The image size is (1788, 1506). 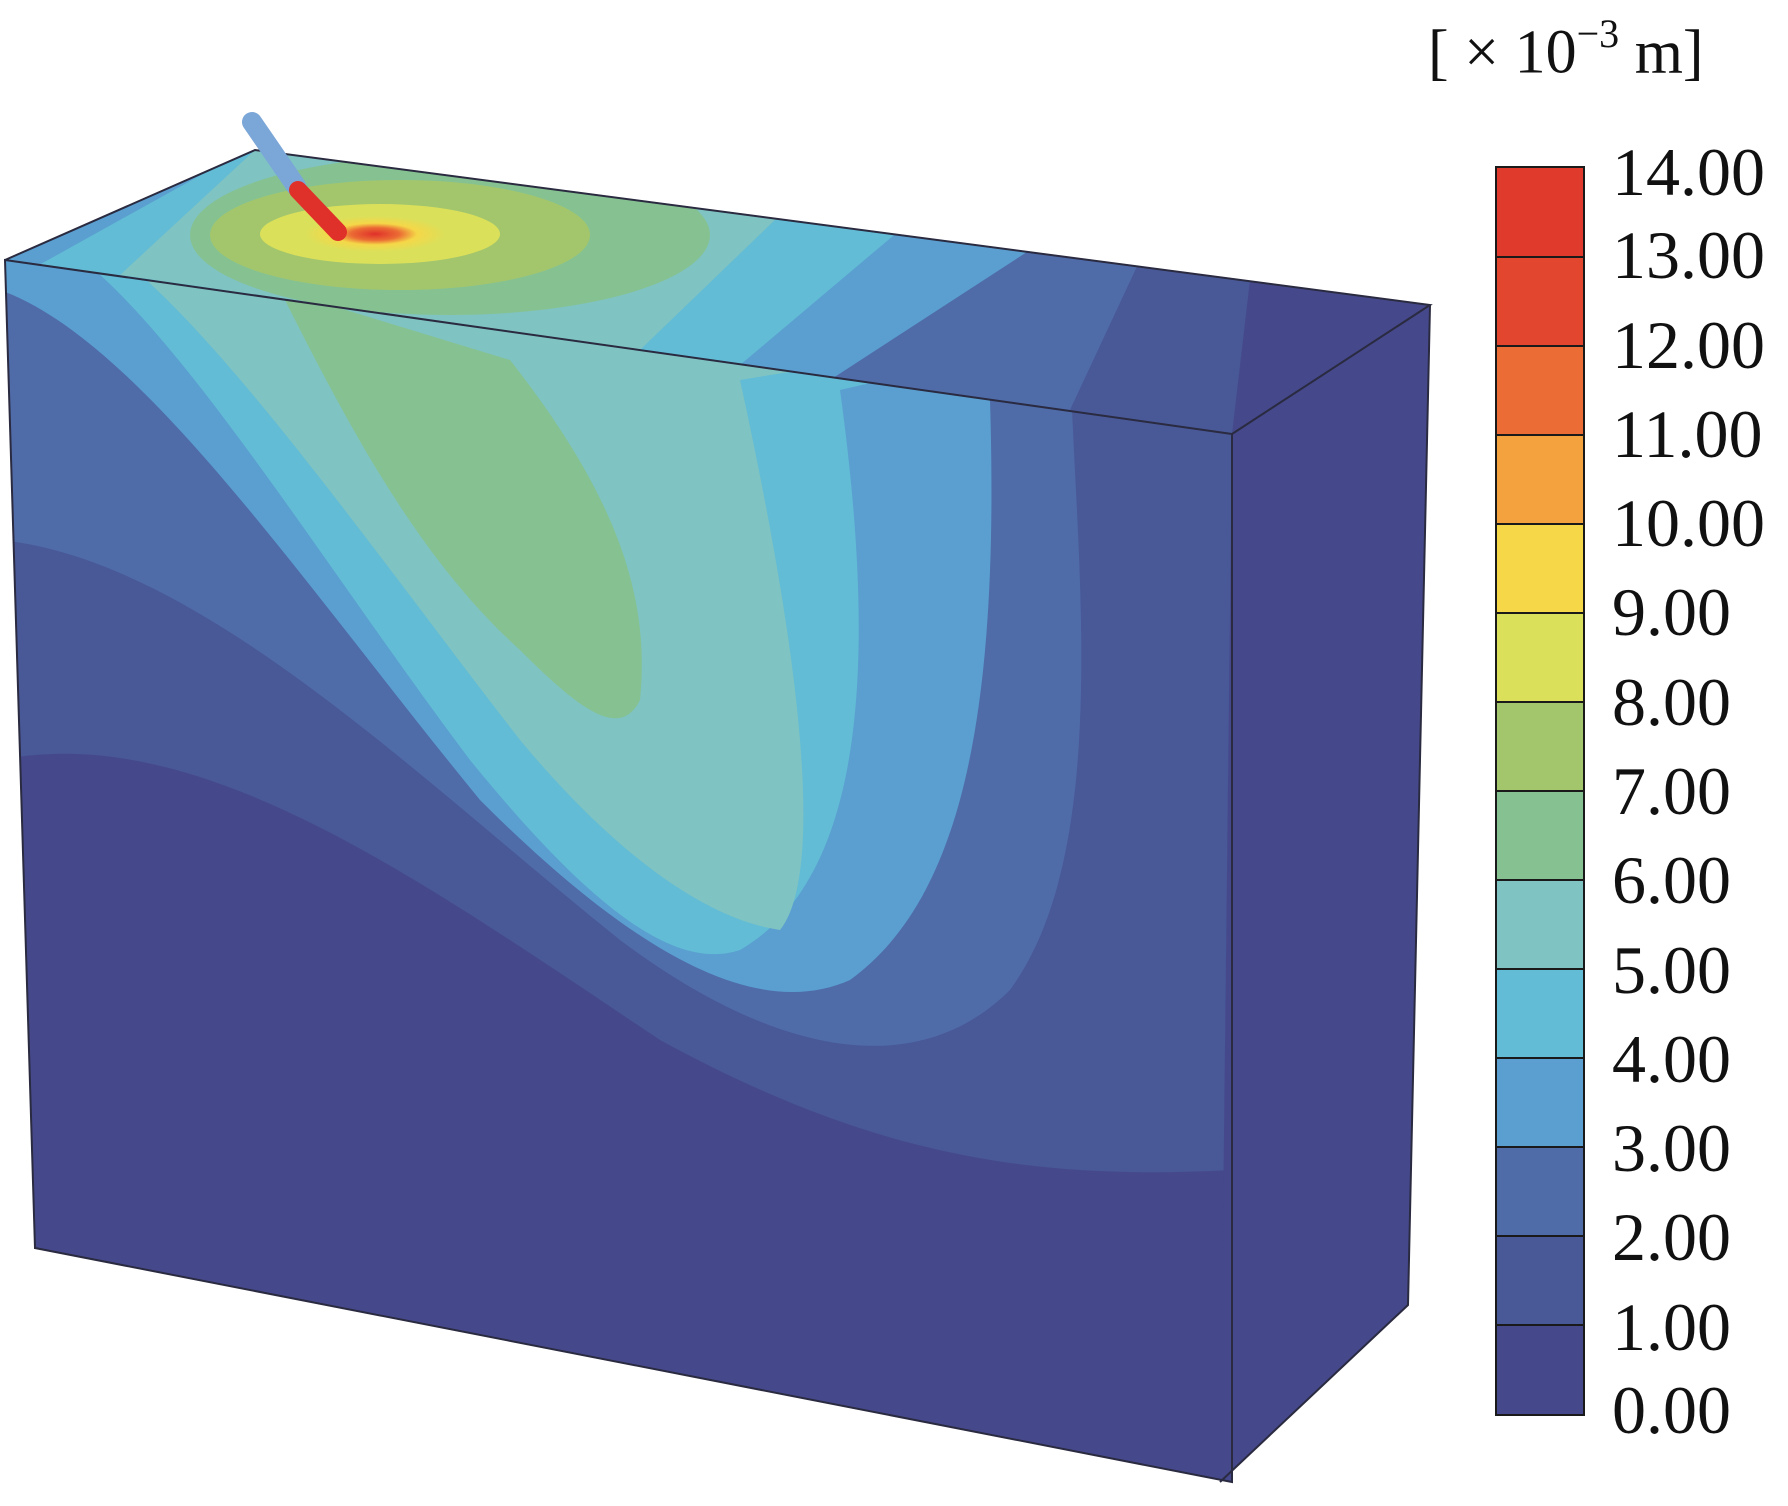 What do you see at coordinates (1688, 344) in the screenshot?
I see `legend-tick-label: 12.00` at bounding box center [1688, 344].